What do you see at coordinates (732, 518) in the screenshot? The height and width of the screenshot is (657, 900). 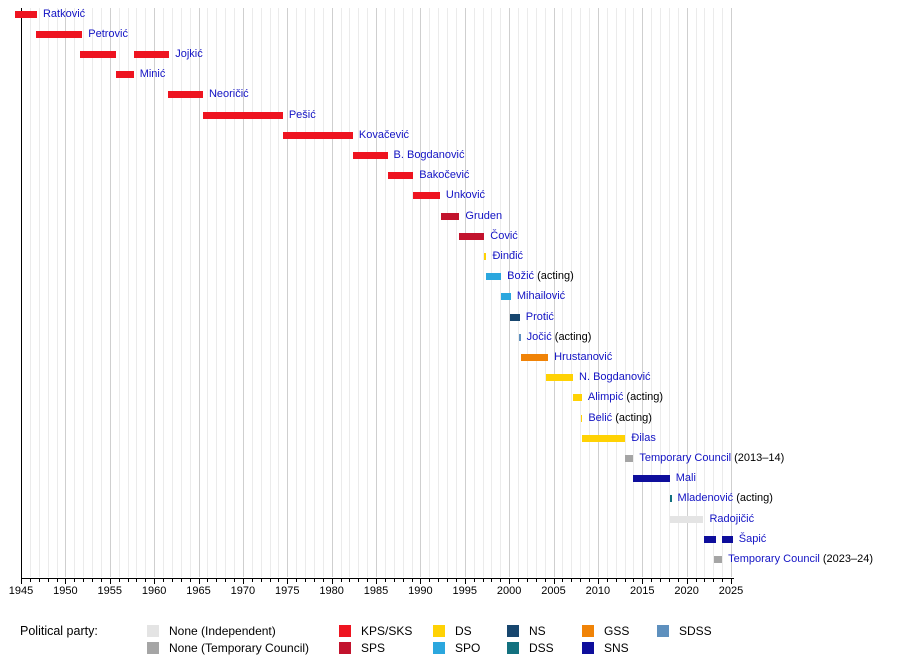 I see `mayor-link-radoji-i: Radojičić` at bounding box center [732, 518].